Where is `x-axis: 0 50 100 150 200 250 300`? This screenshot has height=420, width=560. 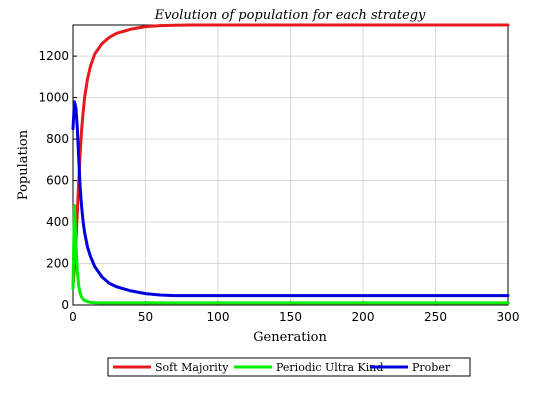 x-axis: 0 50 100 150 200 250 300 is located at coordinates (294, 312).